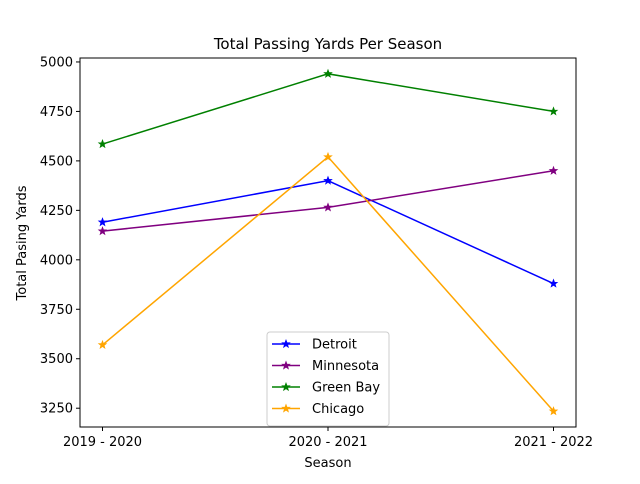  Describe the element at coordinates (56, 260) in the screenshot. I see `y-tick-label: 4000` at that location.